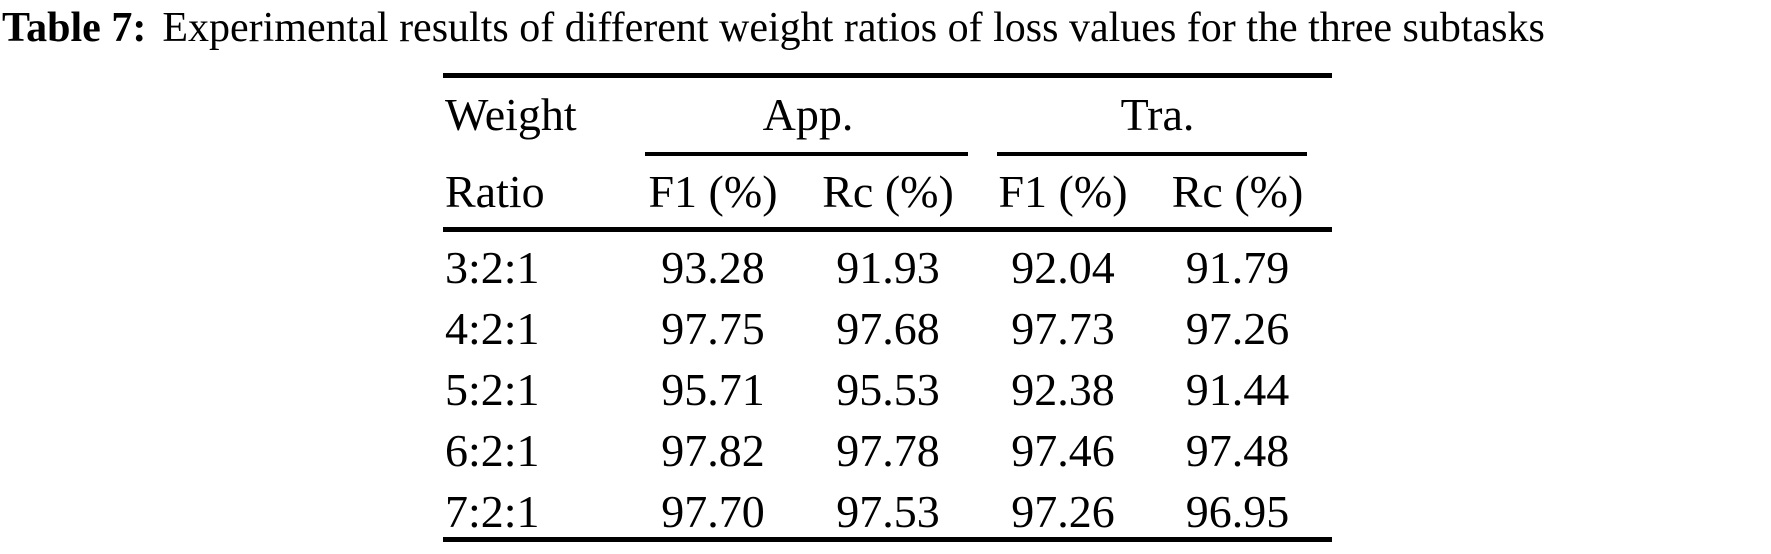 This screenshot has height=554, width=1771. Describe the element at coordinates (887, 115) in the screenshot. I see `table-group-header-row: Weight App. Tra.` at that location.